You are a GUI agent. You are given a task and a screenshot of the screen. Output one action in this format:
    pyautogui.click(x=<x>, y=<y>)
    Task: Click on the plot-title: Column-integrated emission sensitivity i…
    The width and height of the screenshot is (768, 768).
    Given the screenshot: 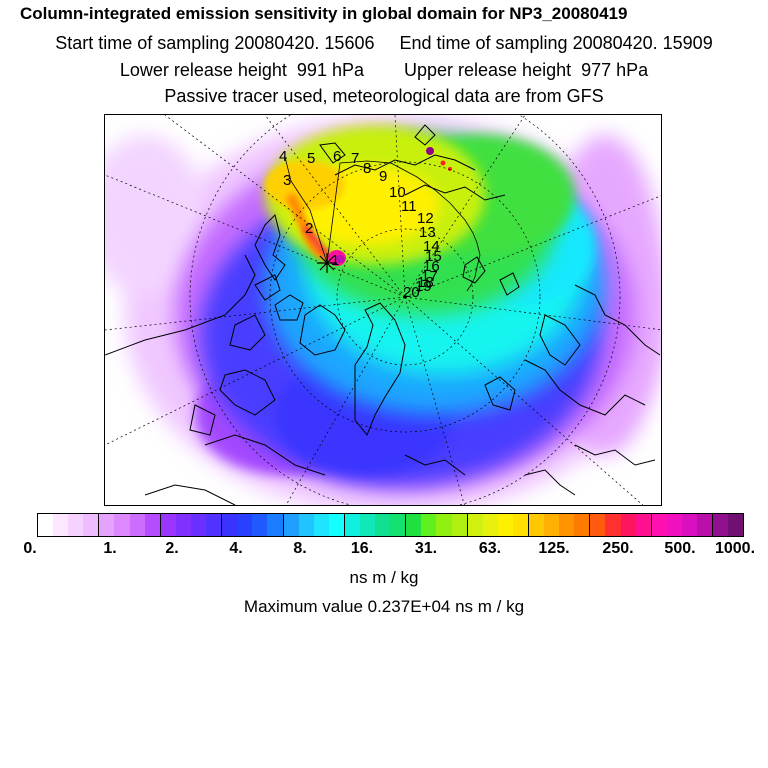 What is the action you would take?
    pyautogui.click(x=324, y=13)
    